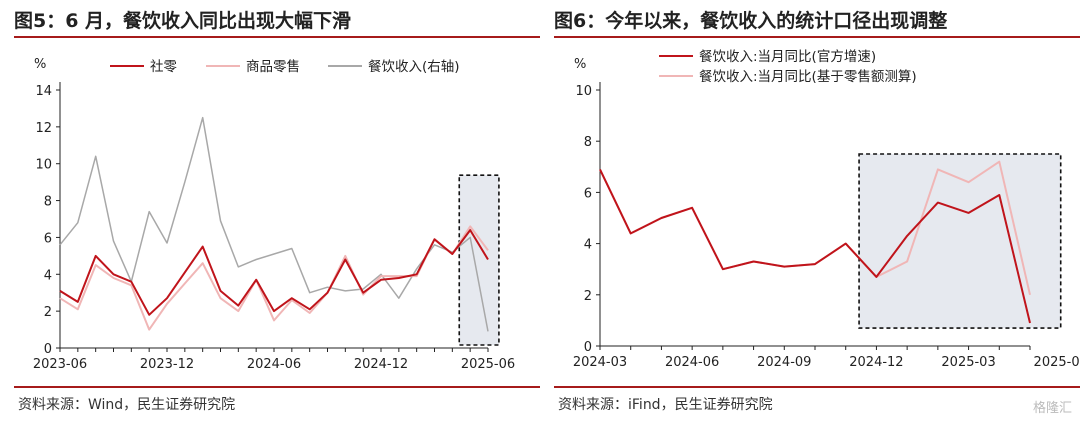  Describe the element at coordinates (784, 362) in the screenshot. I see `right-x-tick-label: 2024-09` at that location.